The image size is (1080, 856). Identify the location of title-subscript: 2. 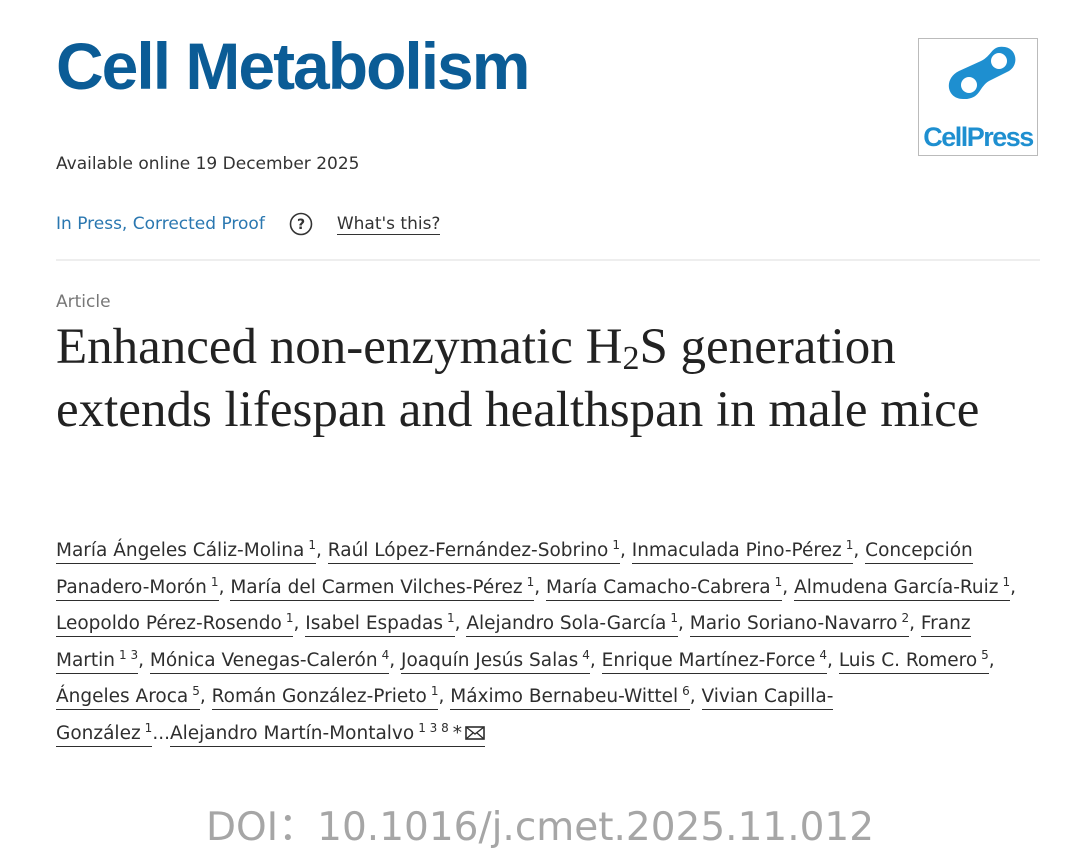
(631, 358).